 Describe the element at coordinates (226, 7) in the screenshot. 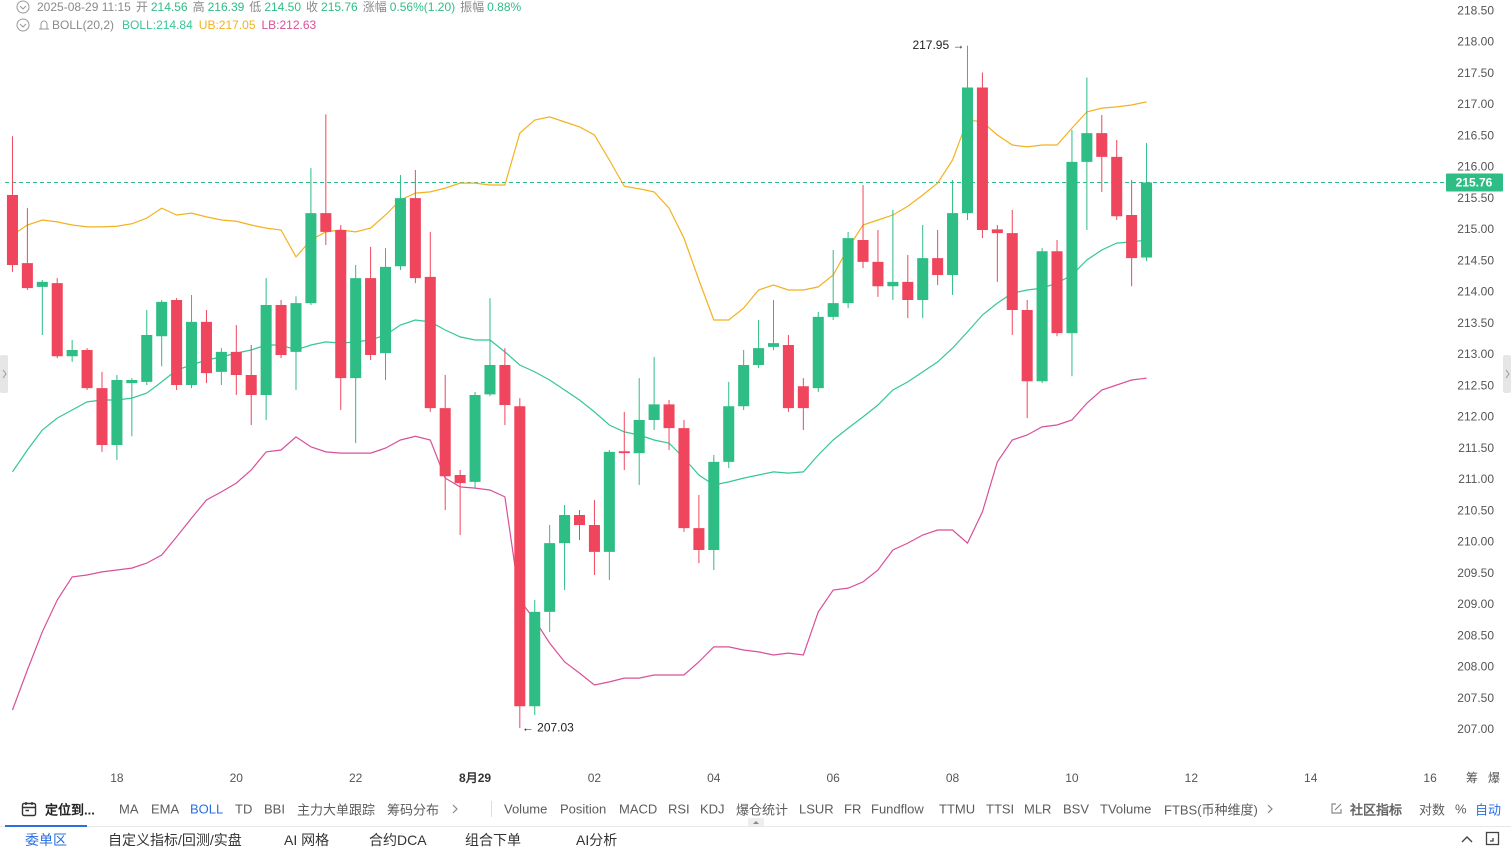

I see `header-field-value: 216.39` at that location.